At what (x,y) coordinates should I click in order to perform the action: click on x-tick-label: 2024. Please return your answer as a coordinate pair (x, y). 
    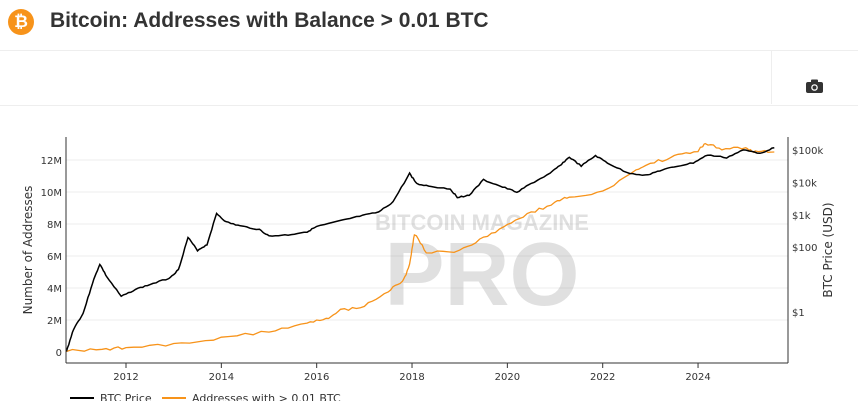
    Looking at the image, I should click on (697, 377).